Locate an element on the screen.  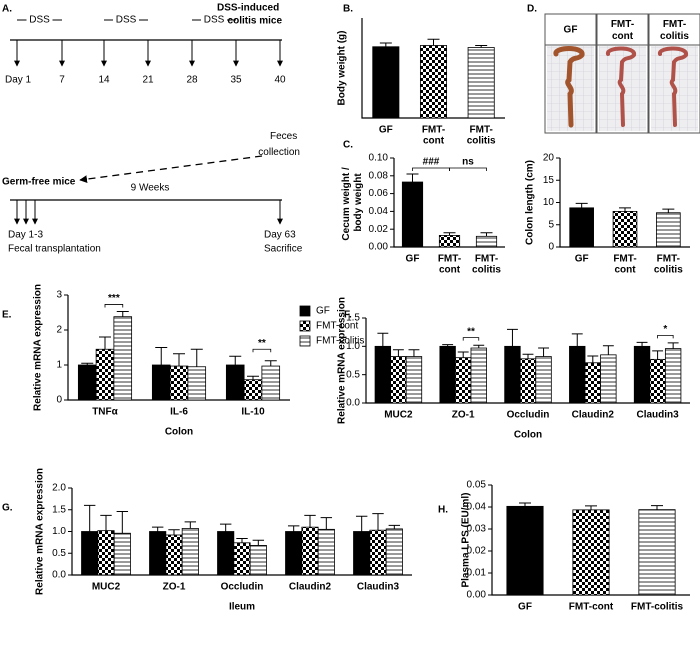
y-tick-label: 10 is located at coordinates (549, 202).